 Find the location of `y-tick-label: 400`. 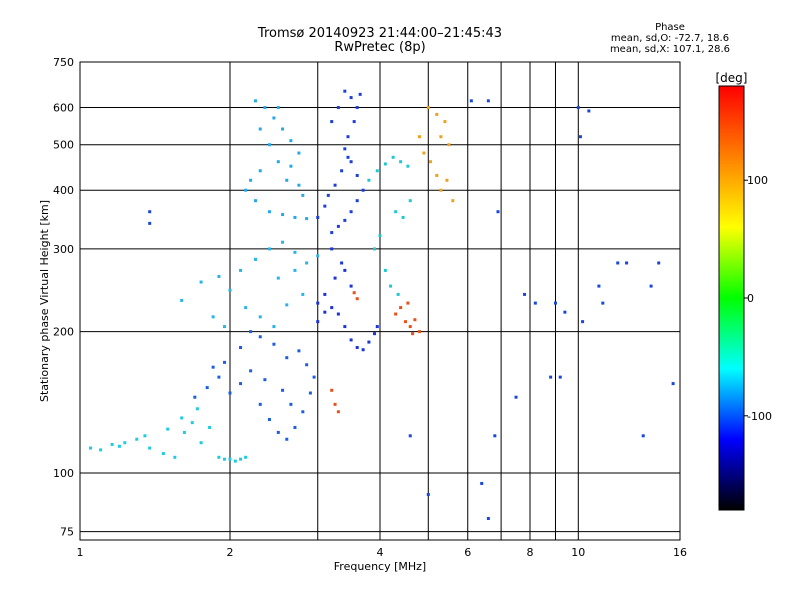

y-tick-label: 400 is located at coordinates (63, 190).